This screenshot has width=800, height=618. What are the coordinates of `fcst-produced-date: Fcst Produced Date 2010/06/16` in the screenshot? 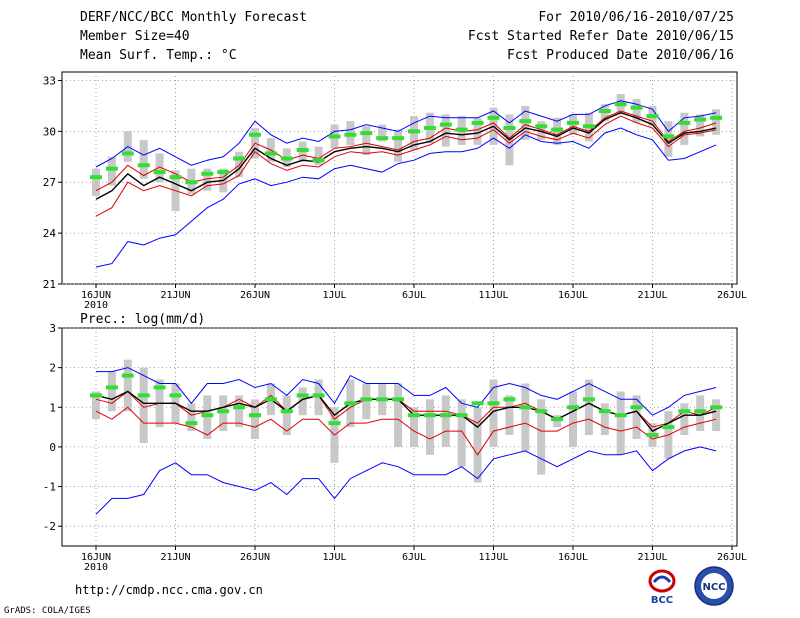 It's located at (620, 55).